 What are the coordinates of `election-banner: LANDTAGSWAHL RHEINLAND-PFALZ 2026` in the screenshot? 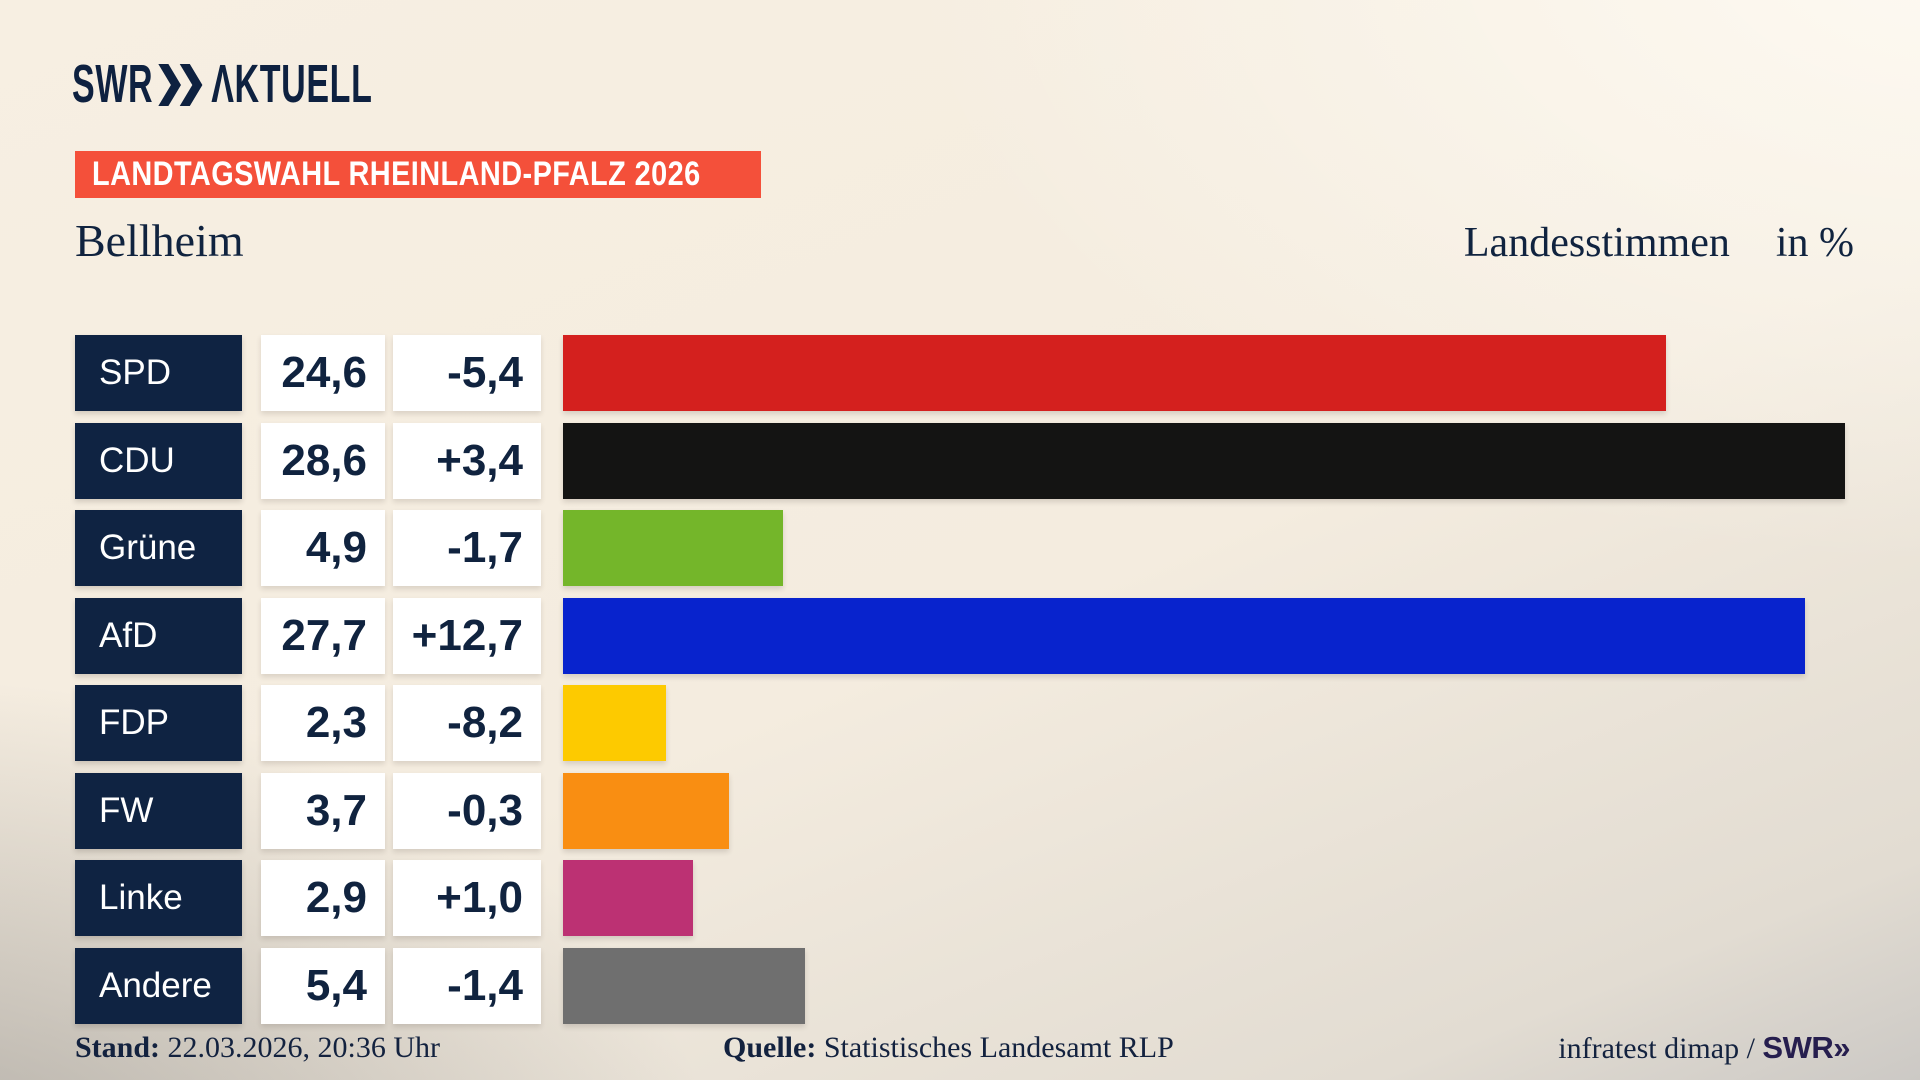 It's located at (418, 174).